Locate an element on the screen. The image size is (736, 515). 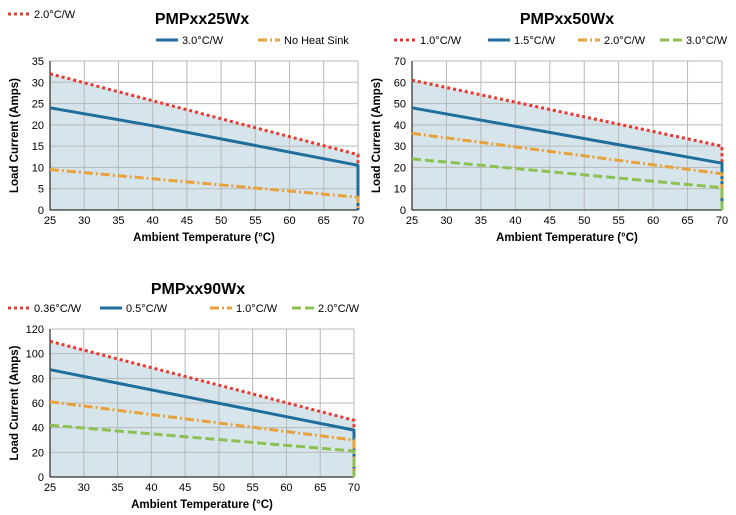
legend-label: 0.5°C/W is located at coordinates (147, 309).